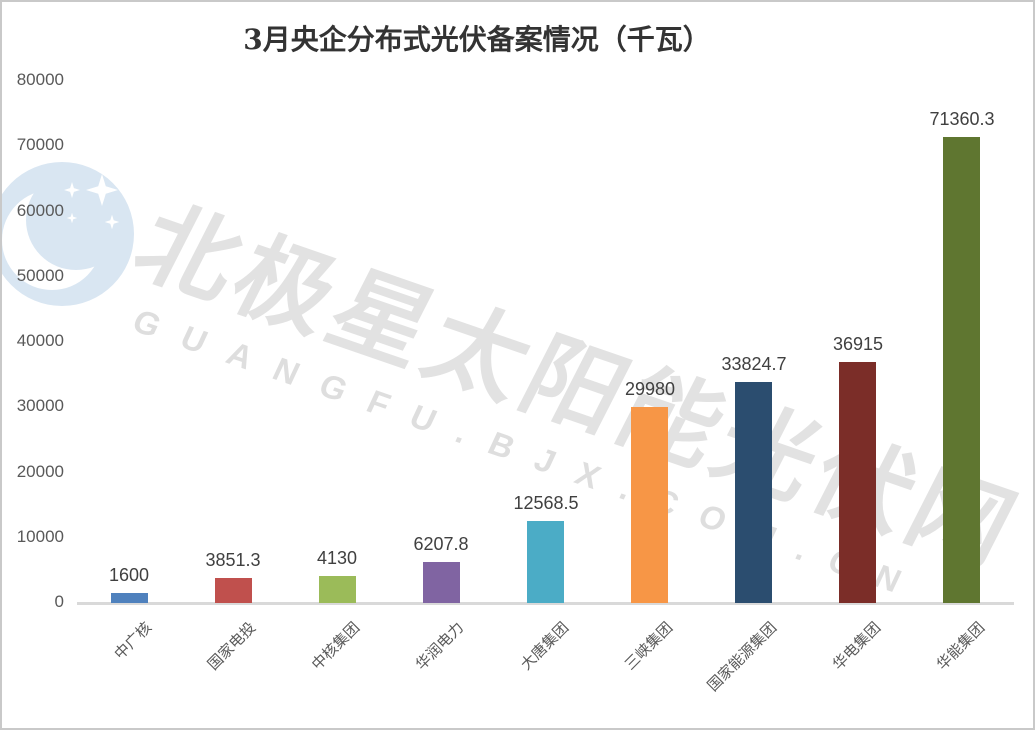  What do you see at coordinates (40, 275) in the screenshot?
I see `y-tick-label: 50000` at bounding box center [40, 275].